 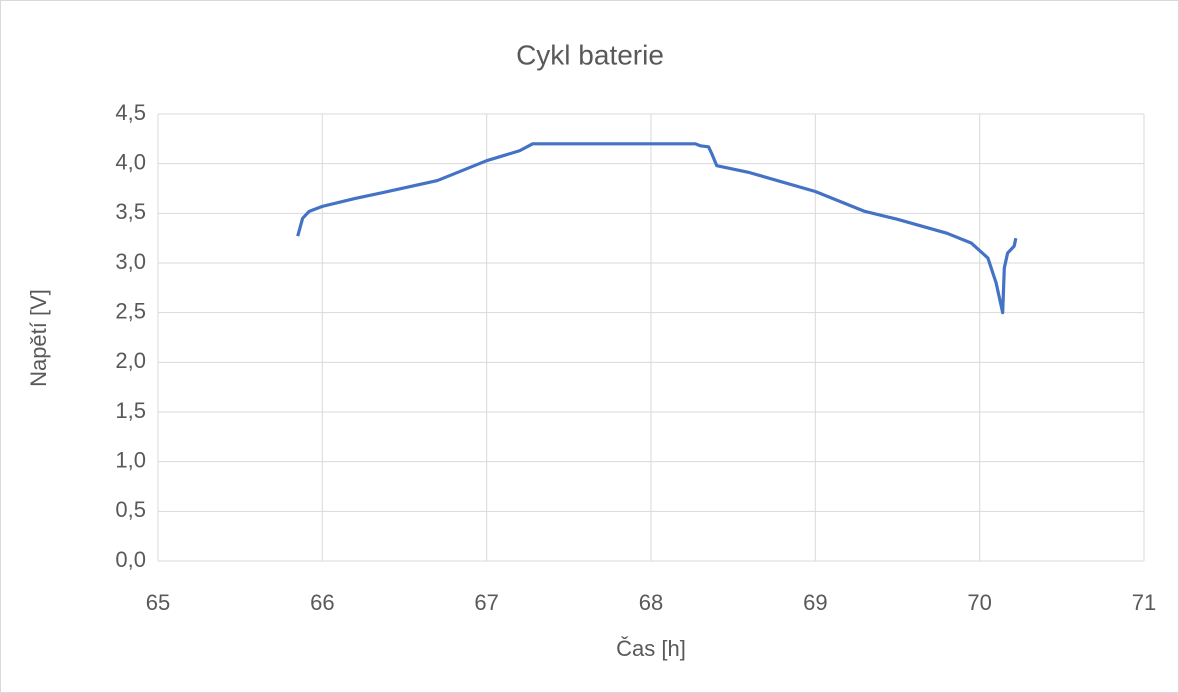 What do you see at coordinates (130, 360) in the screenshot?
I see `y-tick-label: 2,0` at bounding box center [130, 360].